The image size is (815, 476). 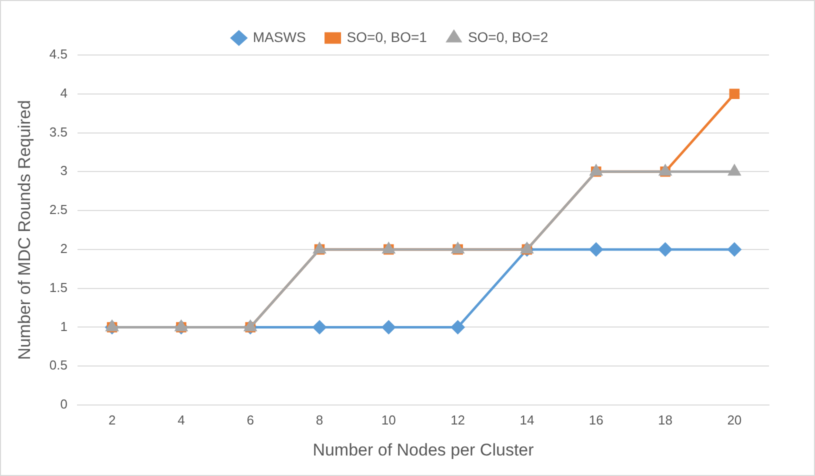 I want to click on x-tick-label: 4, so click(x=181, y=420).